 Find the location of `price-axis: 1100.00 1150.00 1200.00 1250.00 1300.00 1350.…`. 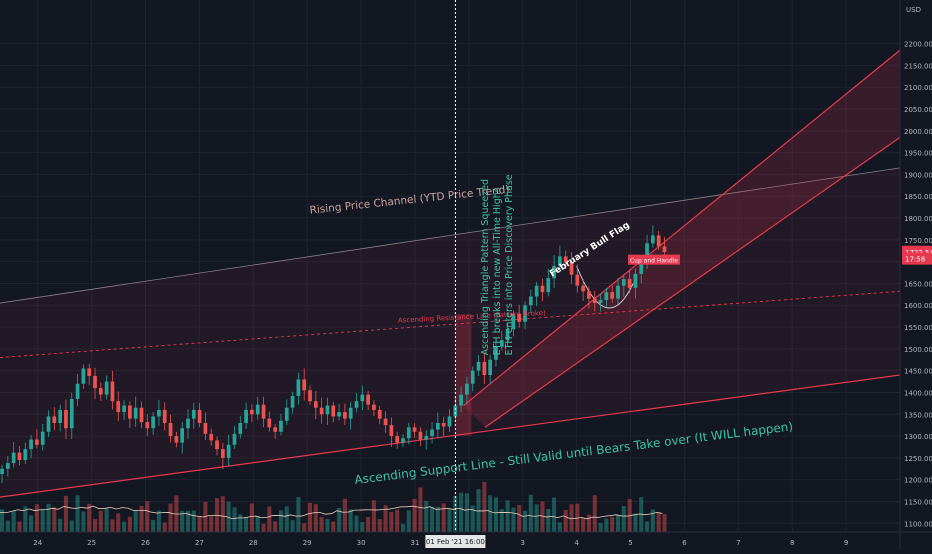

price-axis: 1100.00 1150.00 1200.00 1250.00 1300.00 1350.… is located at coordinates (915, 275).